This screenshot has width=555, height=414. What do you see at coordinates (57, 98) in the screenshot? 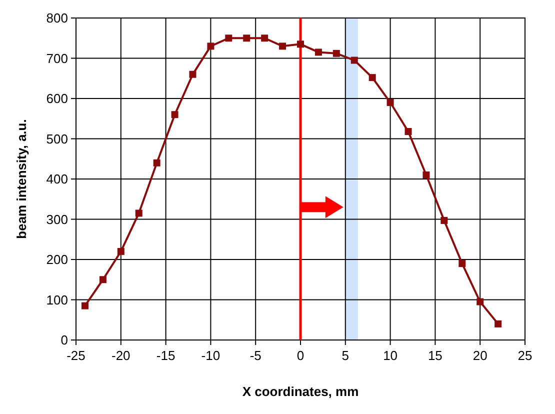
I see `y-tick-label: 600` at bounding box center [57, 98].